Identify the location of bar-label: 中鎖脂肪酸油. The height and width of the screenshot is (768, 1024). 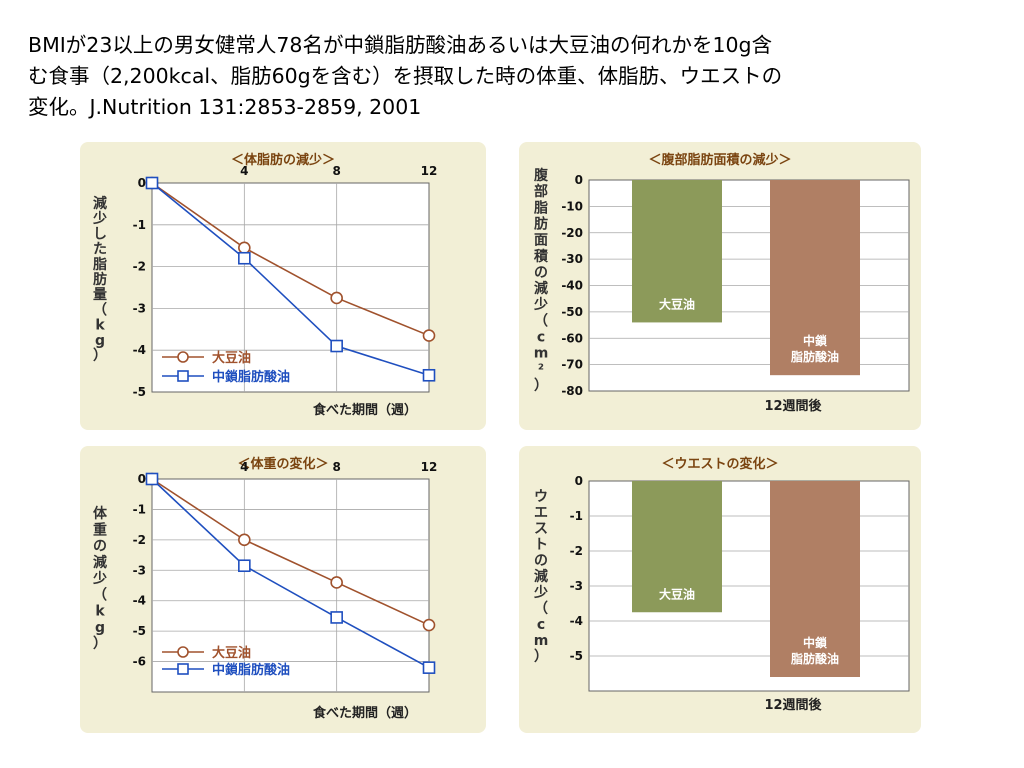
(814, 650).